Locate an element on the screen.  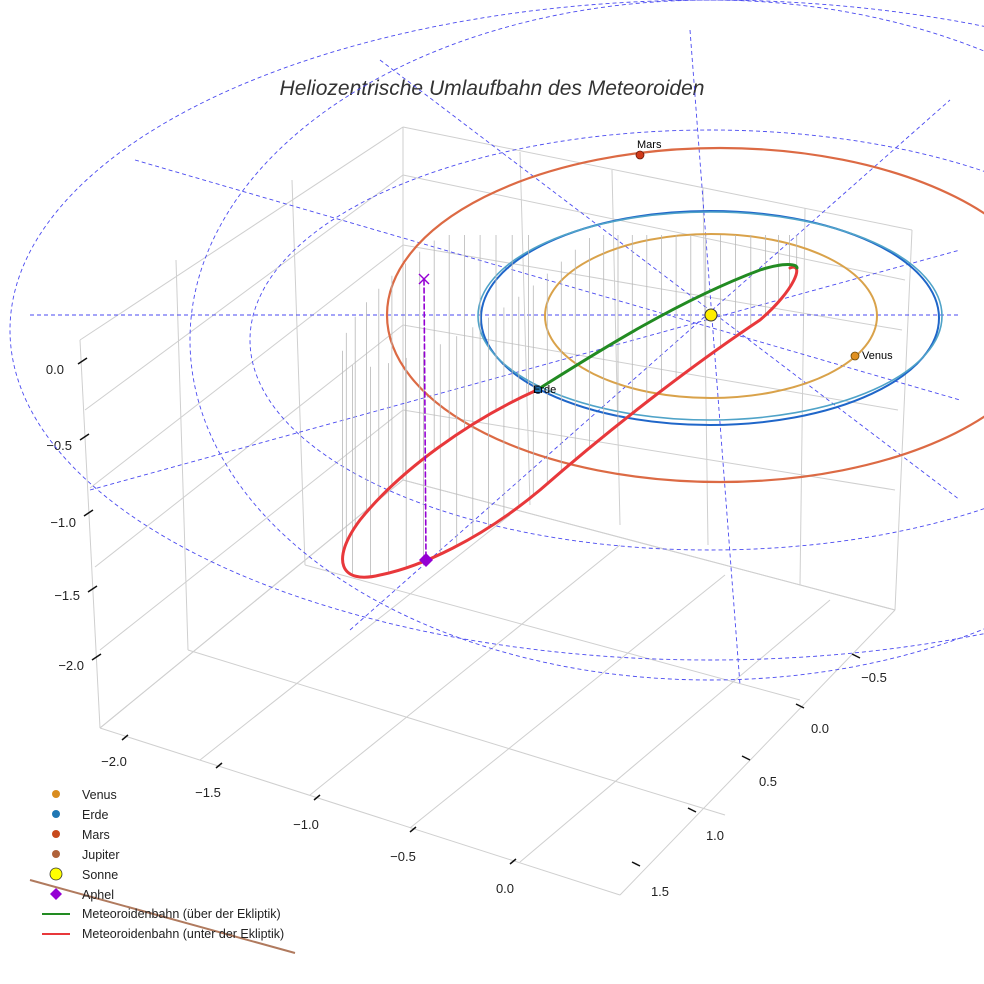
meteoroid-orbit-above is located at coordinates (667, 327).